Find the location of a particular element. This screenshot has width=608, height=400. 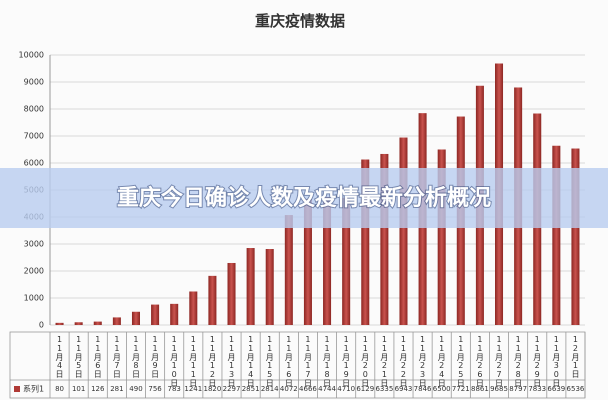

value-label: 8797 is located at coordinates (518, 389).